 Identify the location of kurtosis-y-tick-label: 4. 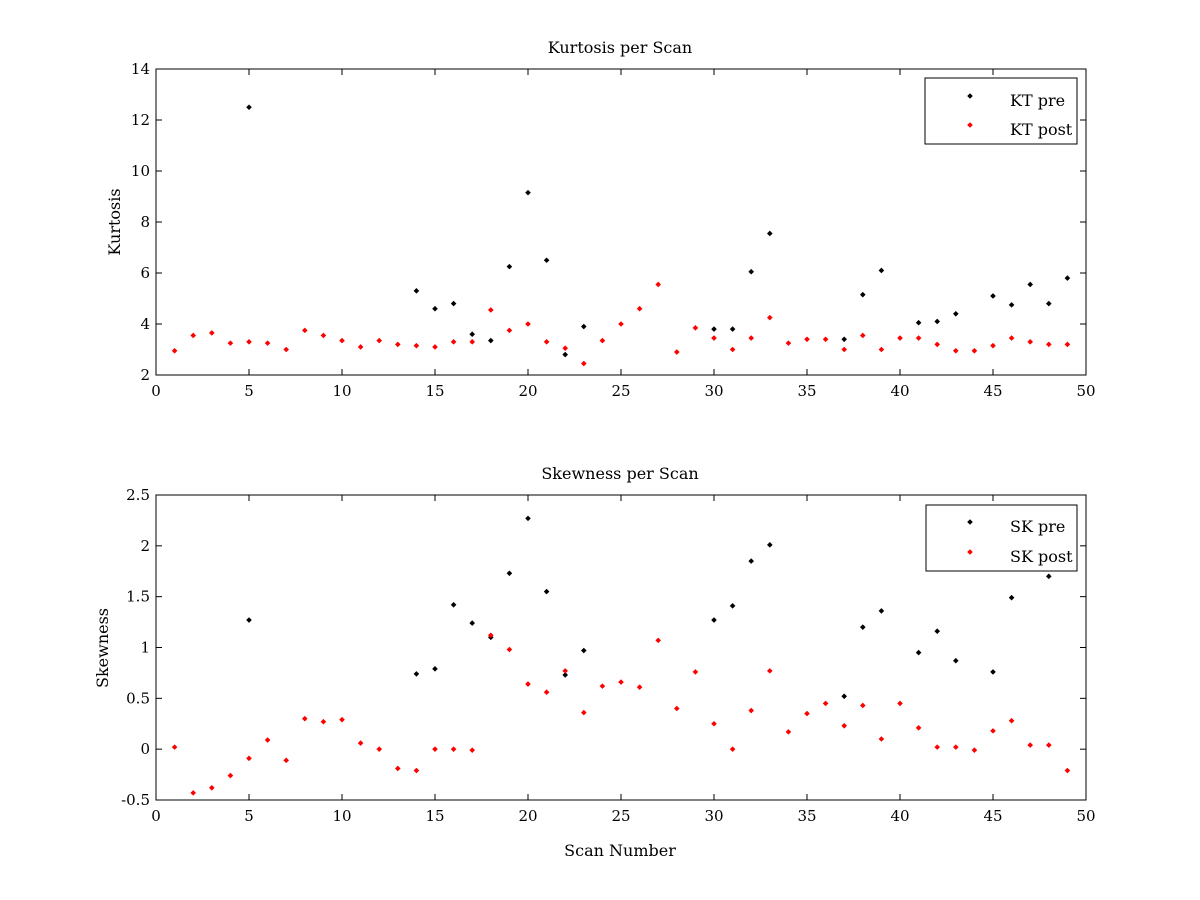
(145, 324).